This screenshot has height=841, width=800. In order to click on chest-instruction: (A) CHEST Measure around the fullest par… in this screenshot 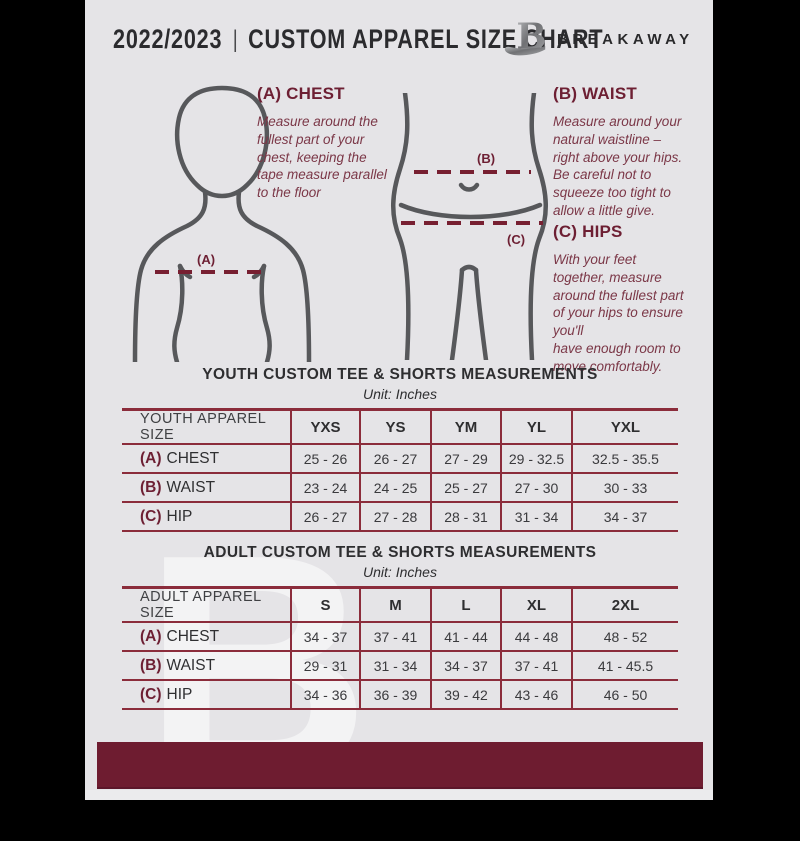, I will do `click(336, 143)`.